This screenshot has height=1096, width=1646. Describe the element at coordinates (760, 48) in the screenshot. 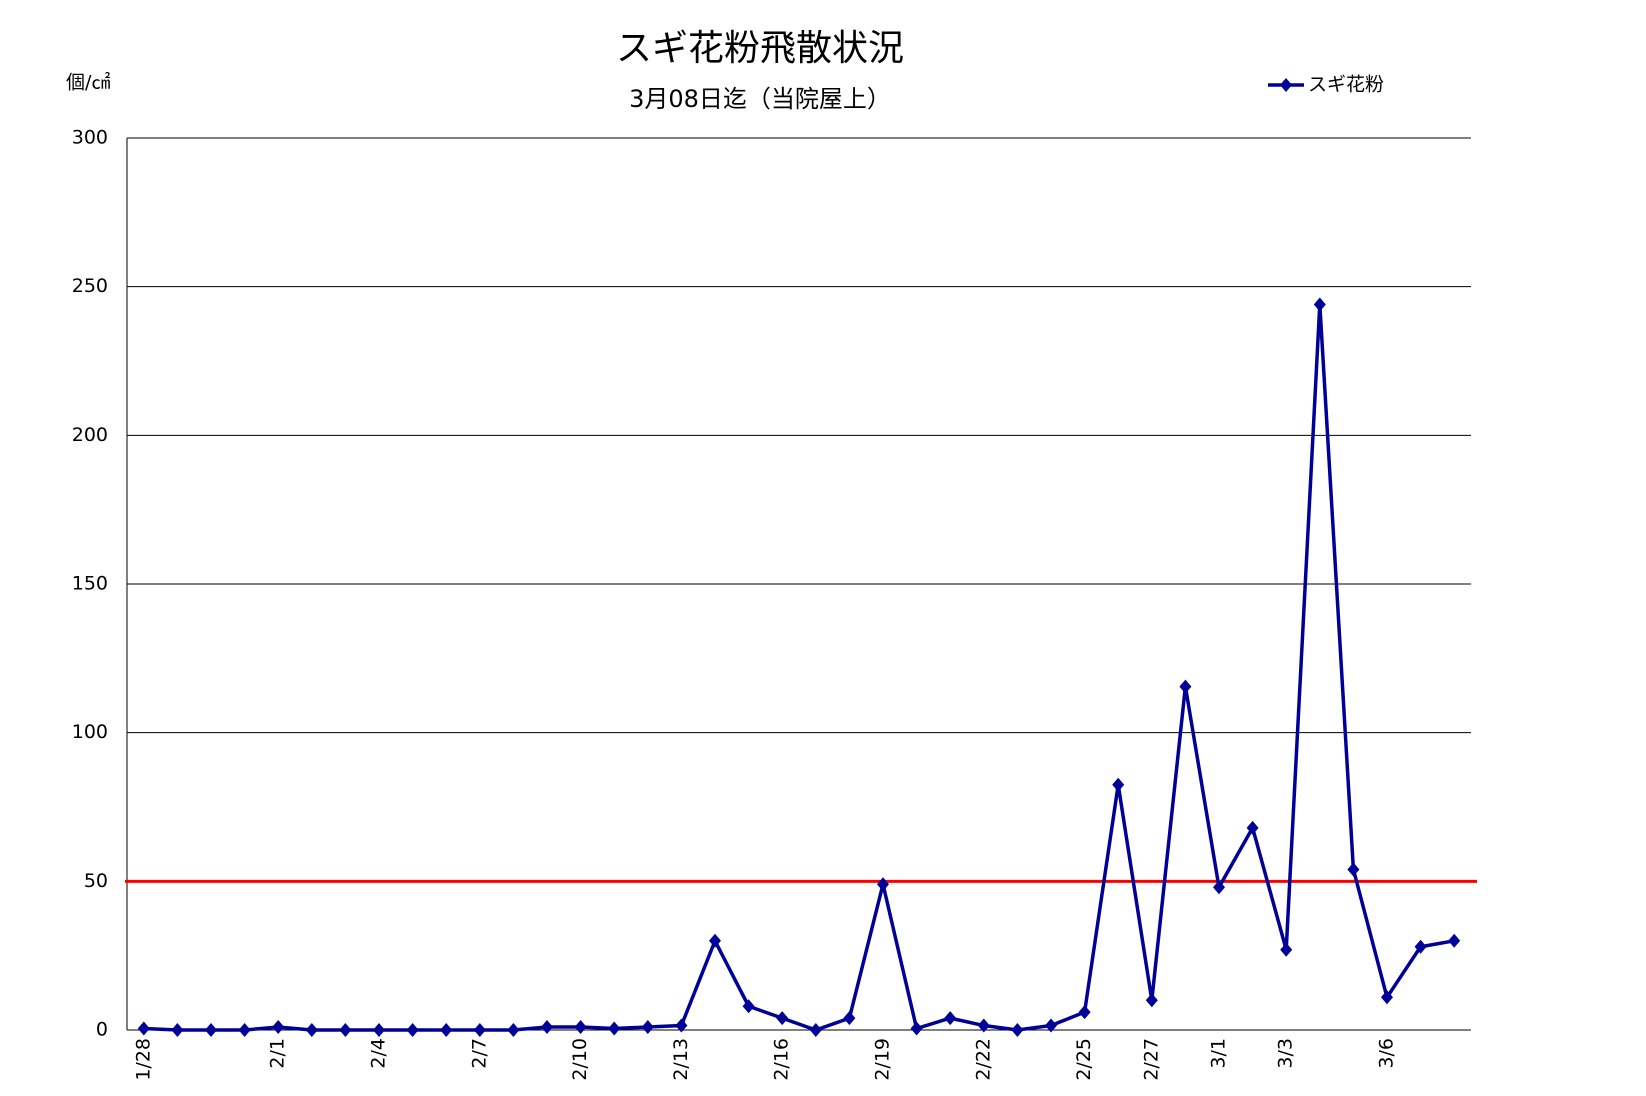

I see `chart-title: スギ花粉飛散状況` at that location.